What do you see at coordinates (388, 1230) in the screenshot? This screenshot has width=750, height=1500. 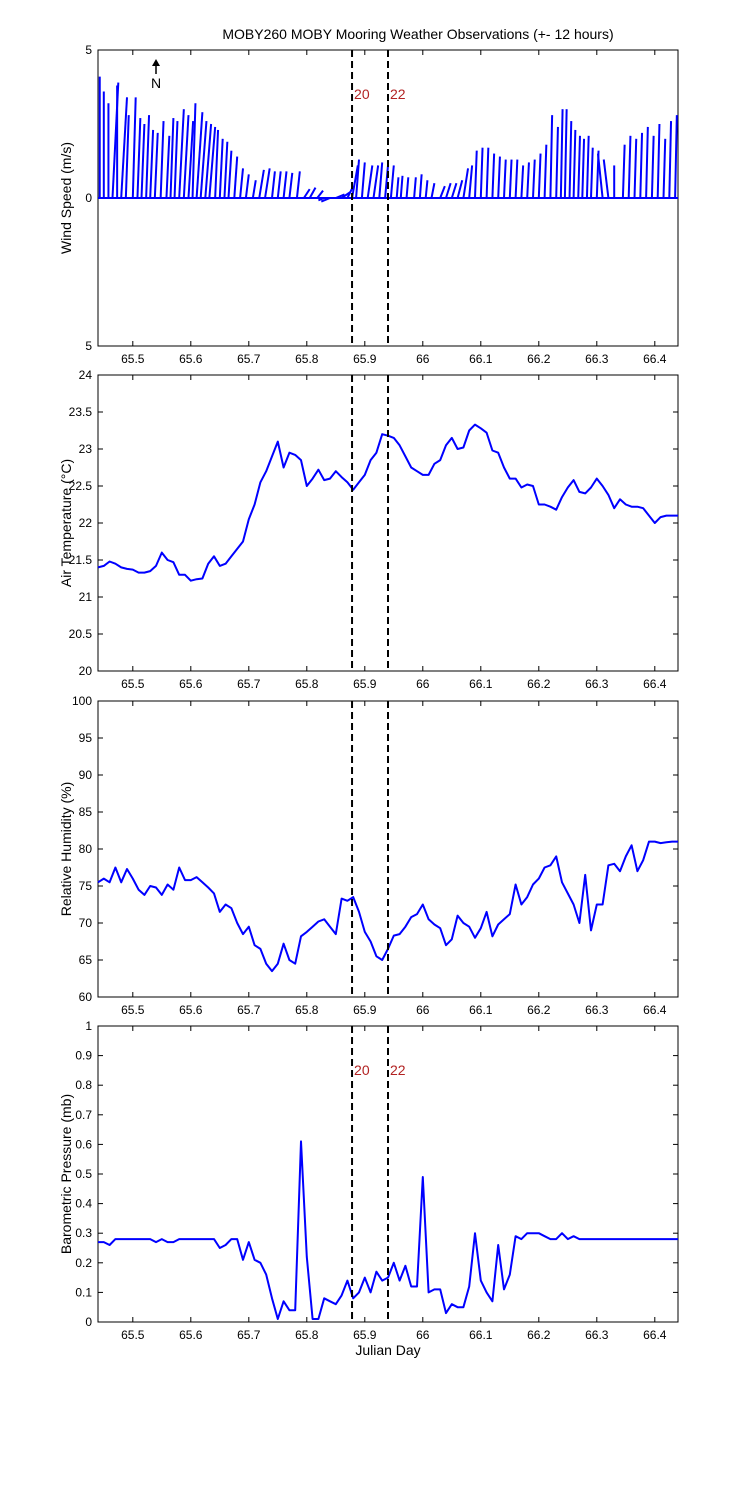 I see `series-line-barometric_pressure` at bounding box center [388, 1230].